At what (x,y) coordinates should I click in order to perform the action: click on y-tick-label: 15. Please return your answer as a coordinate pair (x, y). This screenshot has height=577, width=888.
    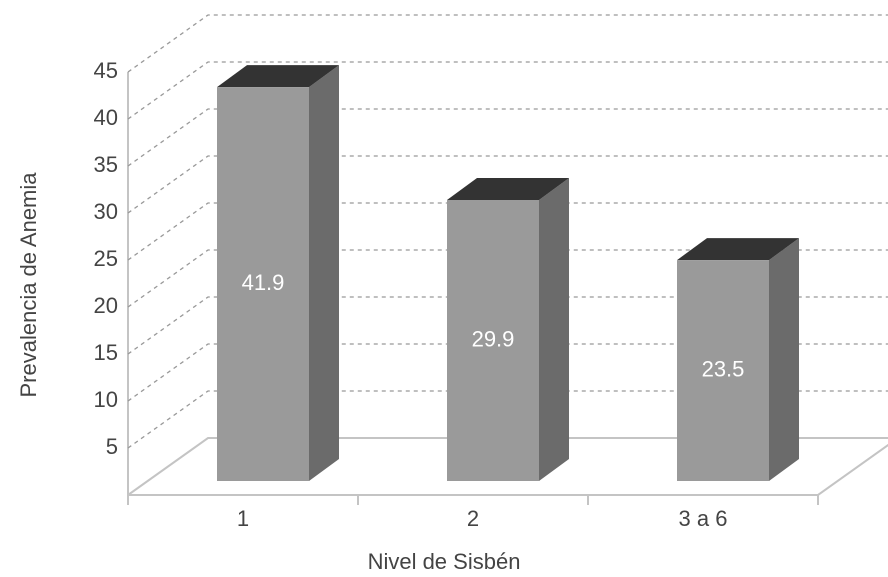
    Looking at the image, I should click on (106, 352).